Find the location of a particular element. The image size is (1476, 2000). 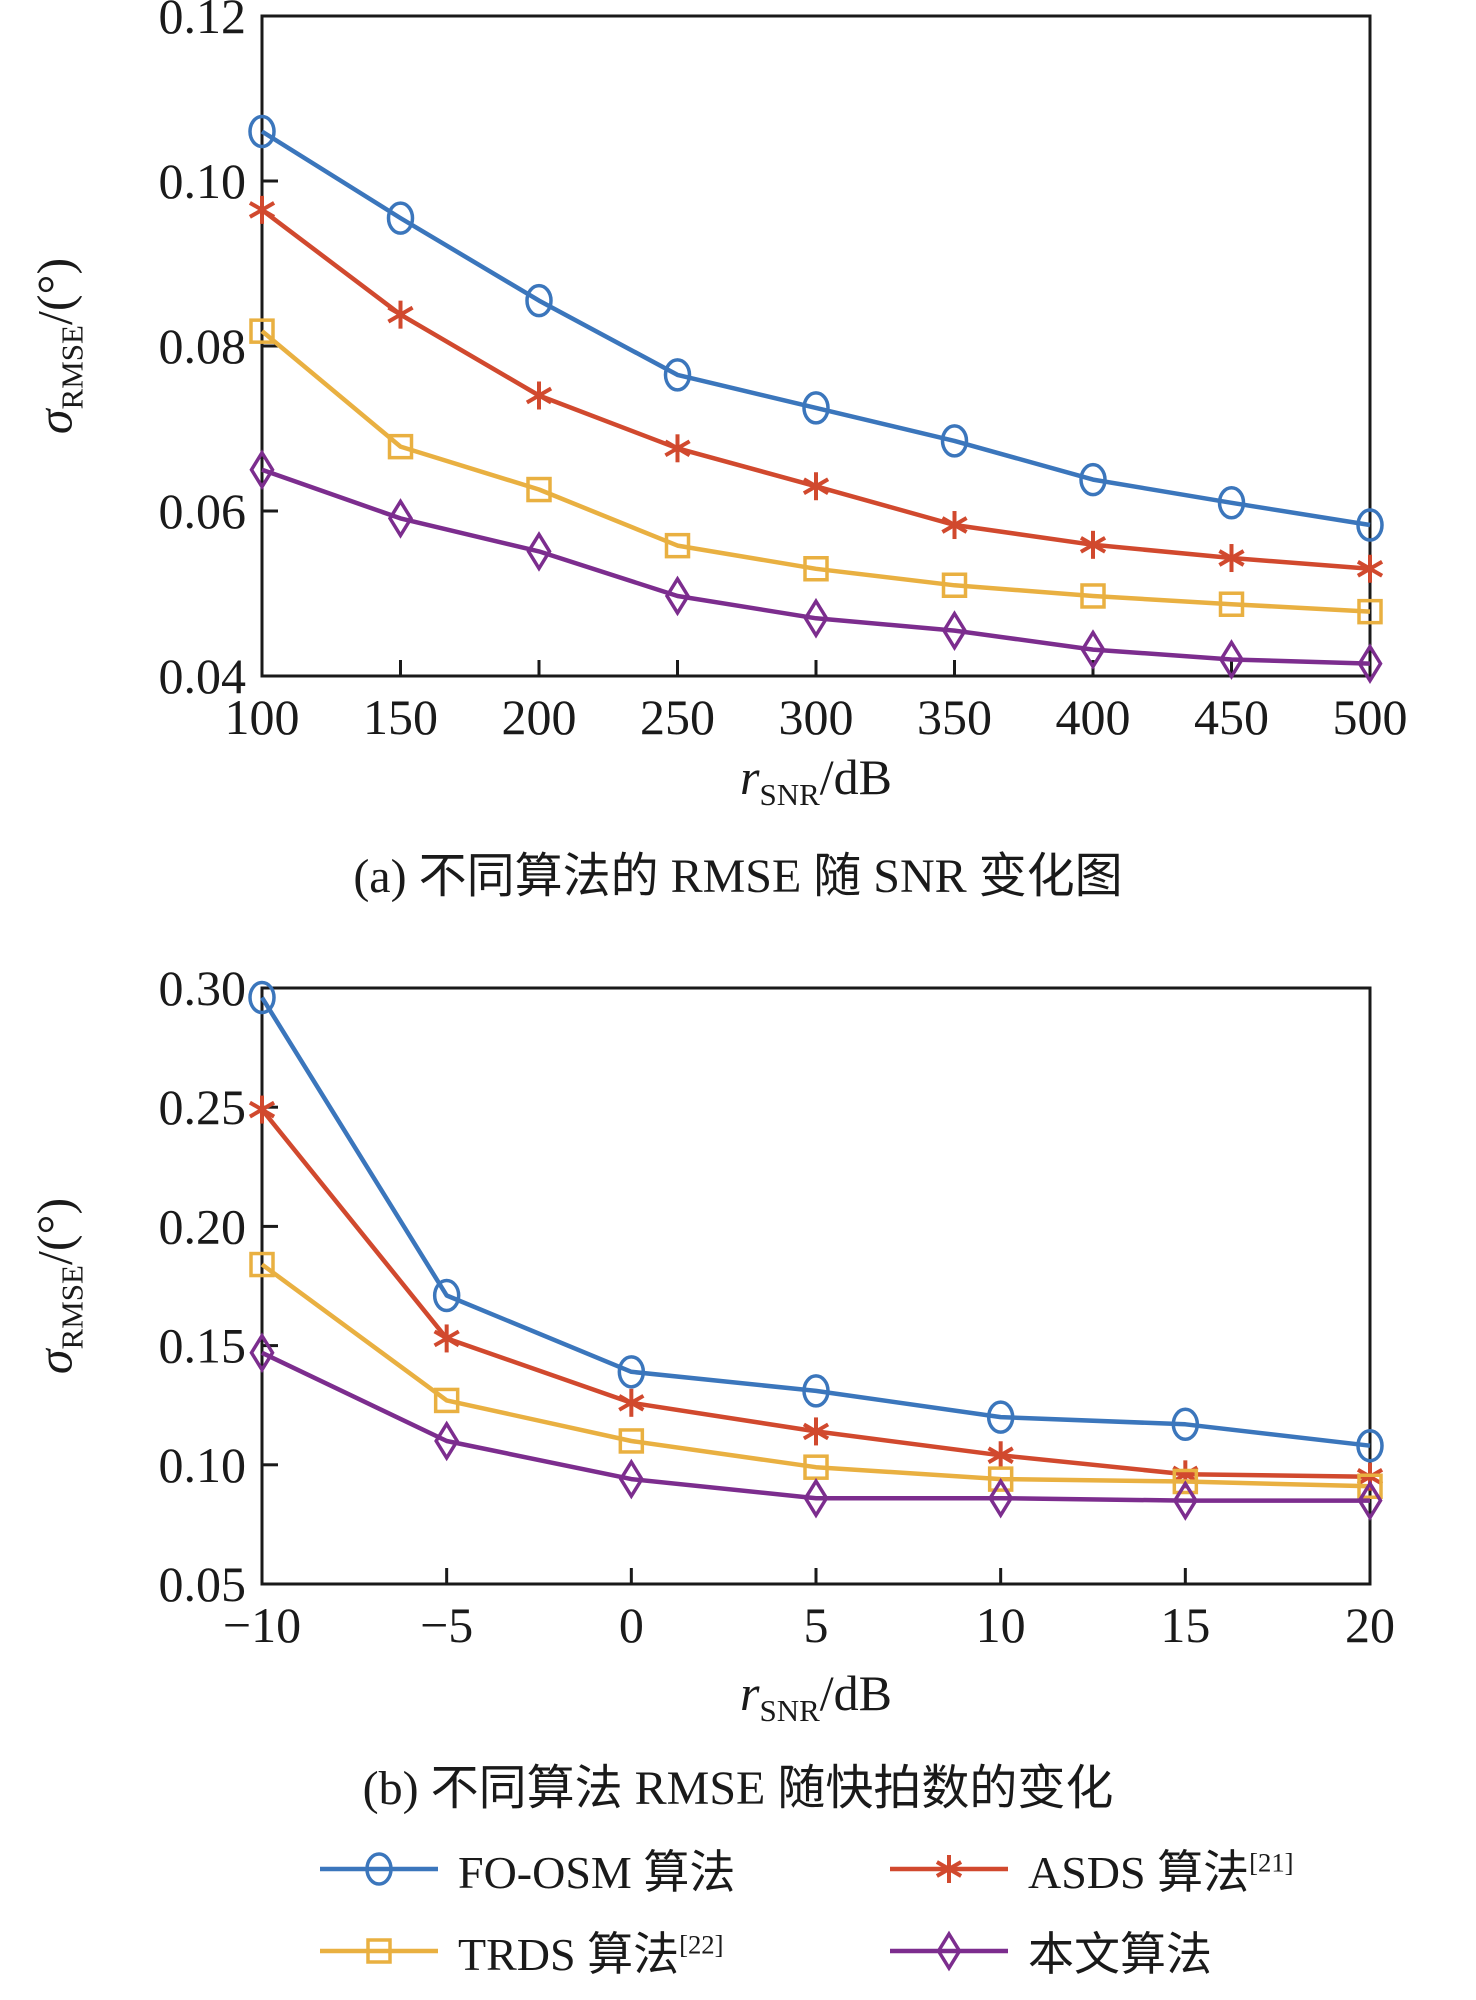

legend-marker-trds-icon is located at coordinates (379, 1951).